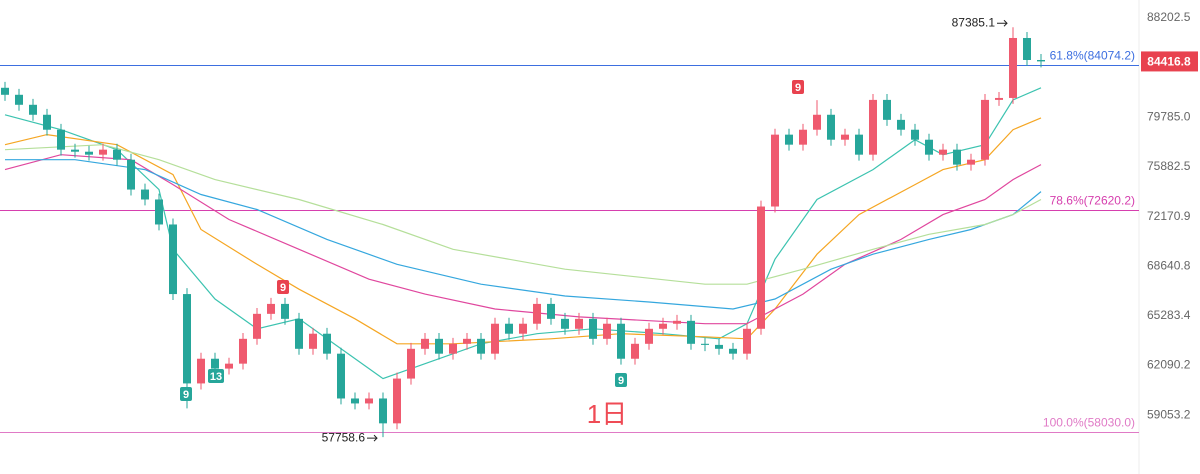 The height and width of the screenshot is (474, 1200). Describe the element at coordinates (1002, 23) in the screenshot. I see `high-arrow` at that location.